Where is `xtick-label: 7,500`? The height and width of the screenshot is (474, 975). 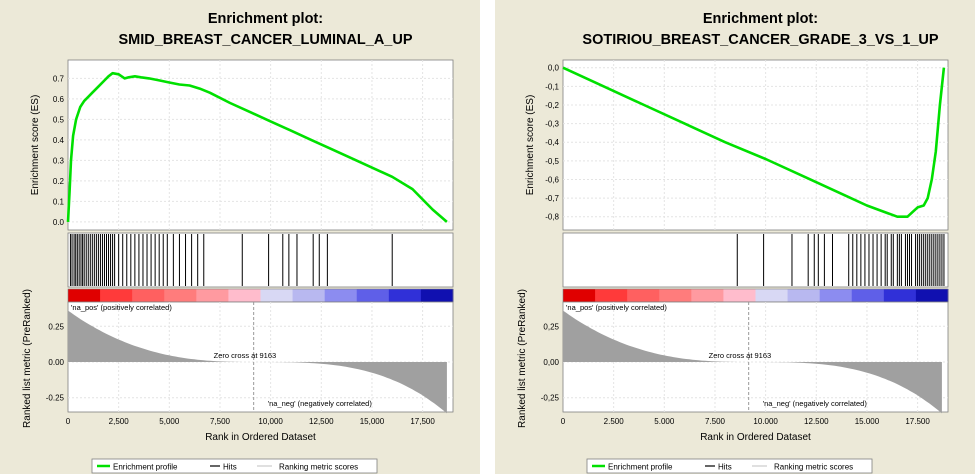 xtick-label: 7,500 is located at coordinates (220, 421).